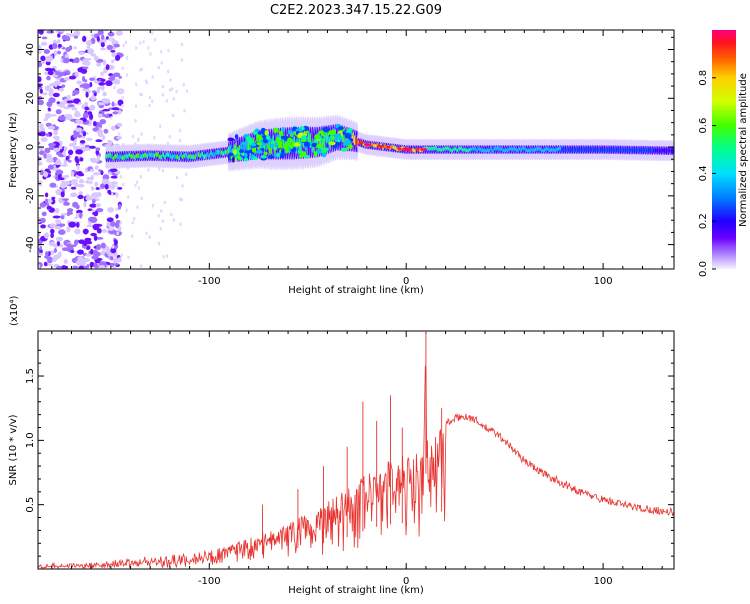 The height and width of the screenshot is (604, 750). I want to click on snr-spikes, so click(352, 443).